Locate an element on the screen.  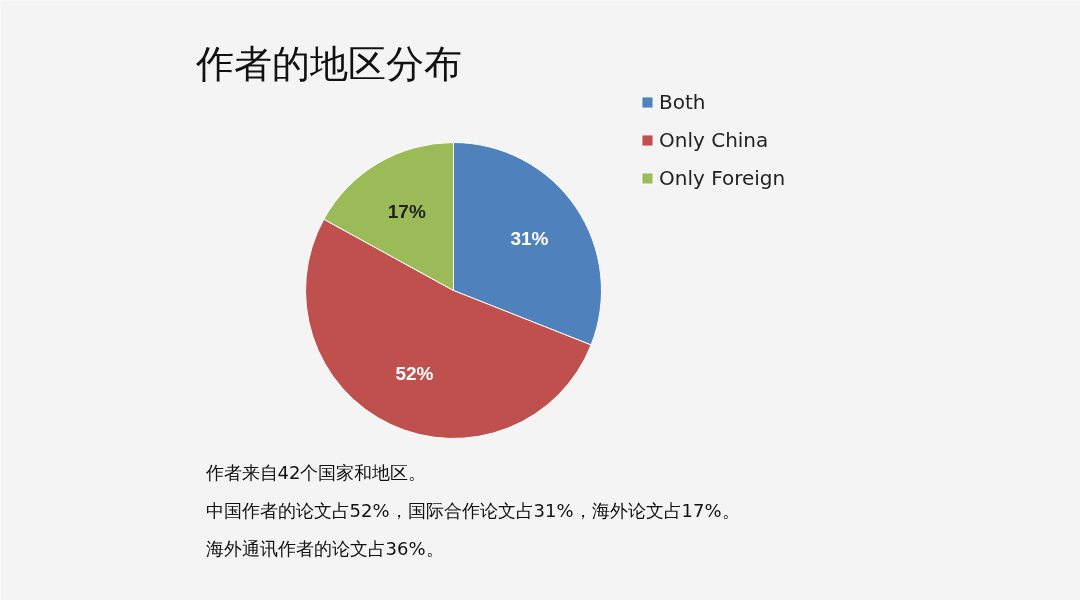
legend-label: Only China is located at coordinates (714, 140).